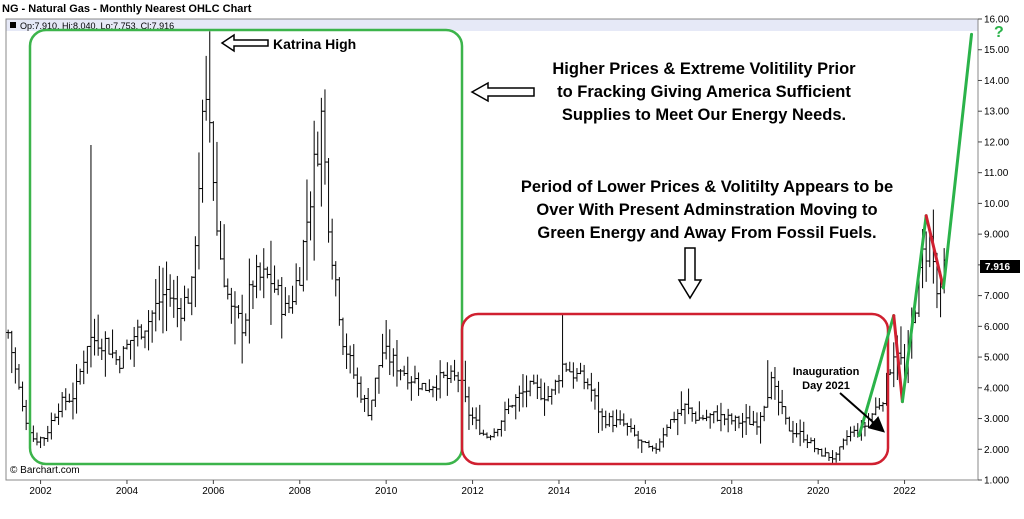  Describe the element at coordinates (645, 491) in the screenshot. I see `x-tick-label: 2016` at that location.